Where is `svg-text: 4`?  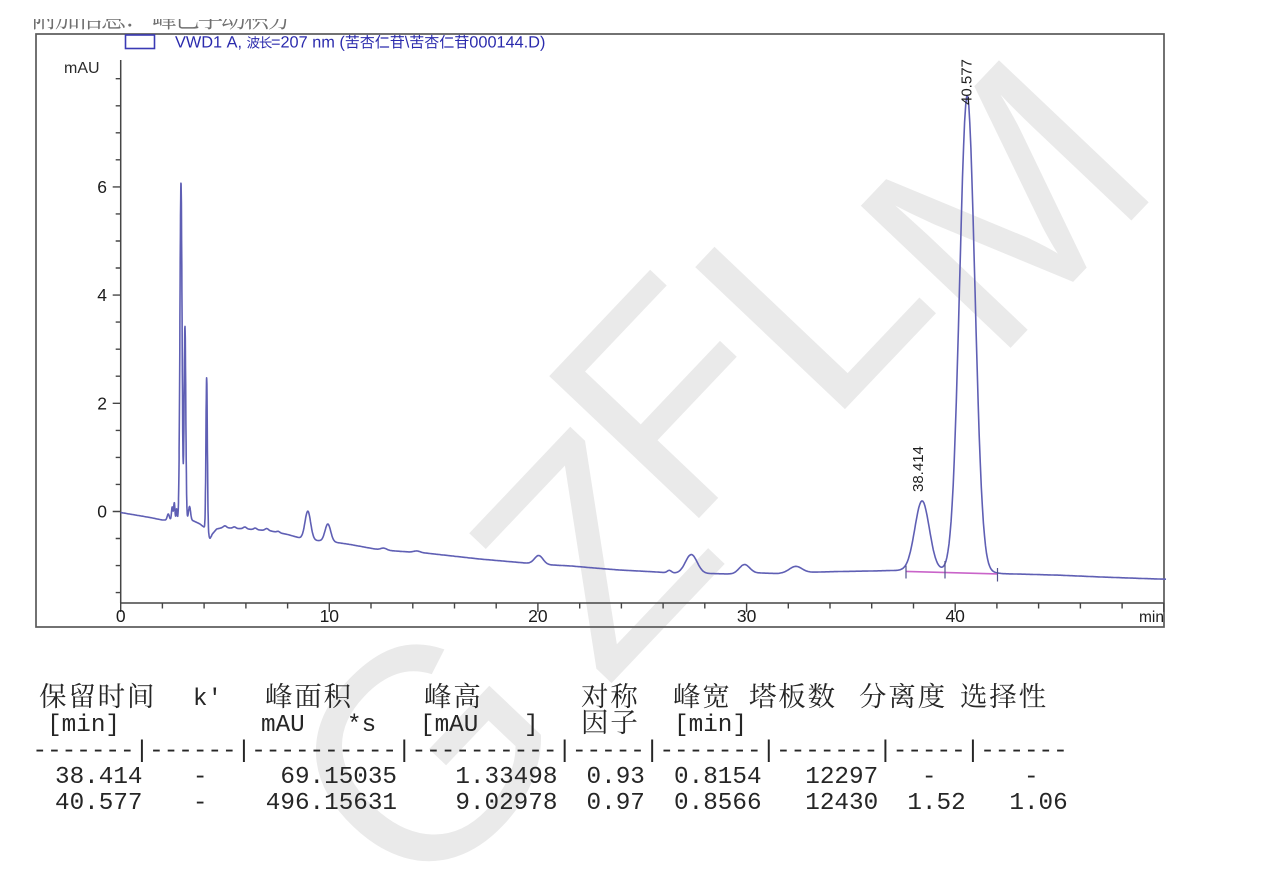
svg-text: 4 is located at coordinates (102, 295).